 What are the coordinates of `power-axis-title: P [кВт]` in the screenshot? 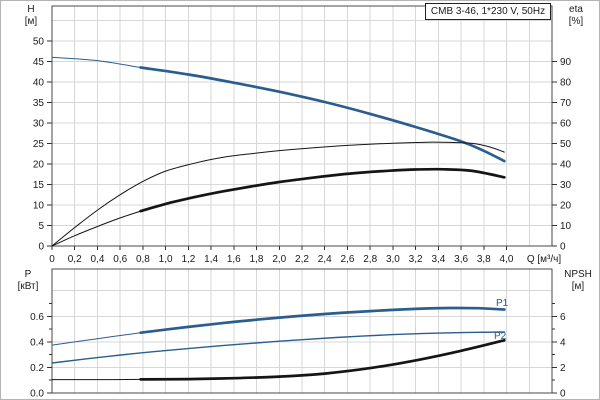 It's located at (28, 281).